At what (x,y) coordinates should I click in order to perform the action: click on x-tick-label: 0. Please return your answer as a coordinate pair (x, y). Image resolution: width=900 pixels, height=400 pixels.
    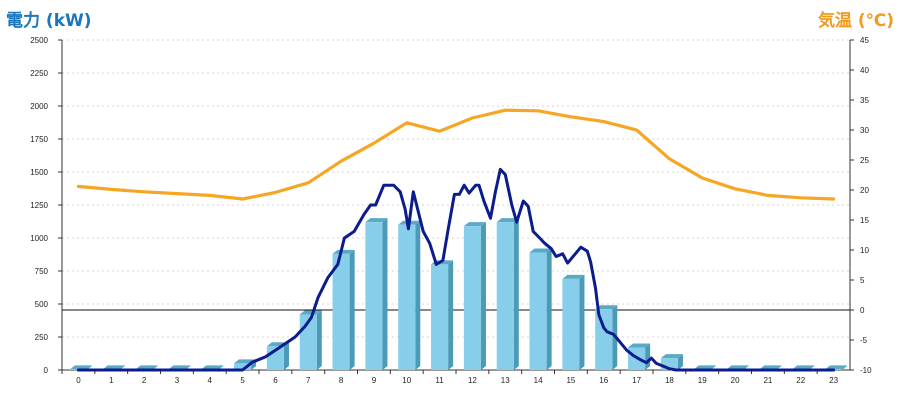
    Looking at the image, I should click on (78, 380).